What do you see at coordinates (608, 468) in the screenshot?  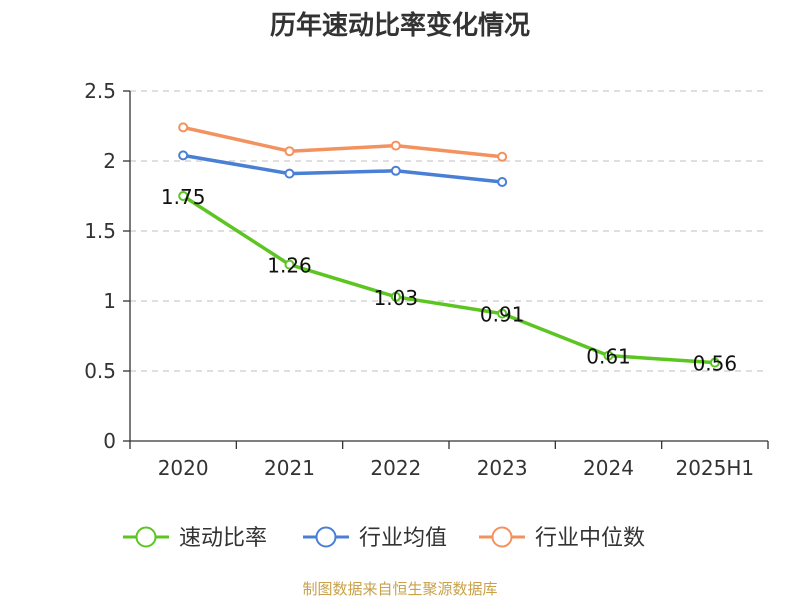 I see `x-tick-label: 2024` at bounding box center [608, 468].